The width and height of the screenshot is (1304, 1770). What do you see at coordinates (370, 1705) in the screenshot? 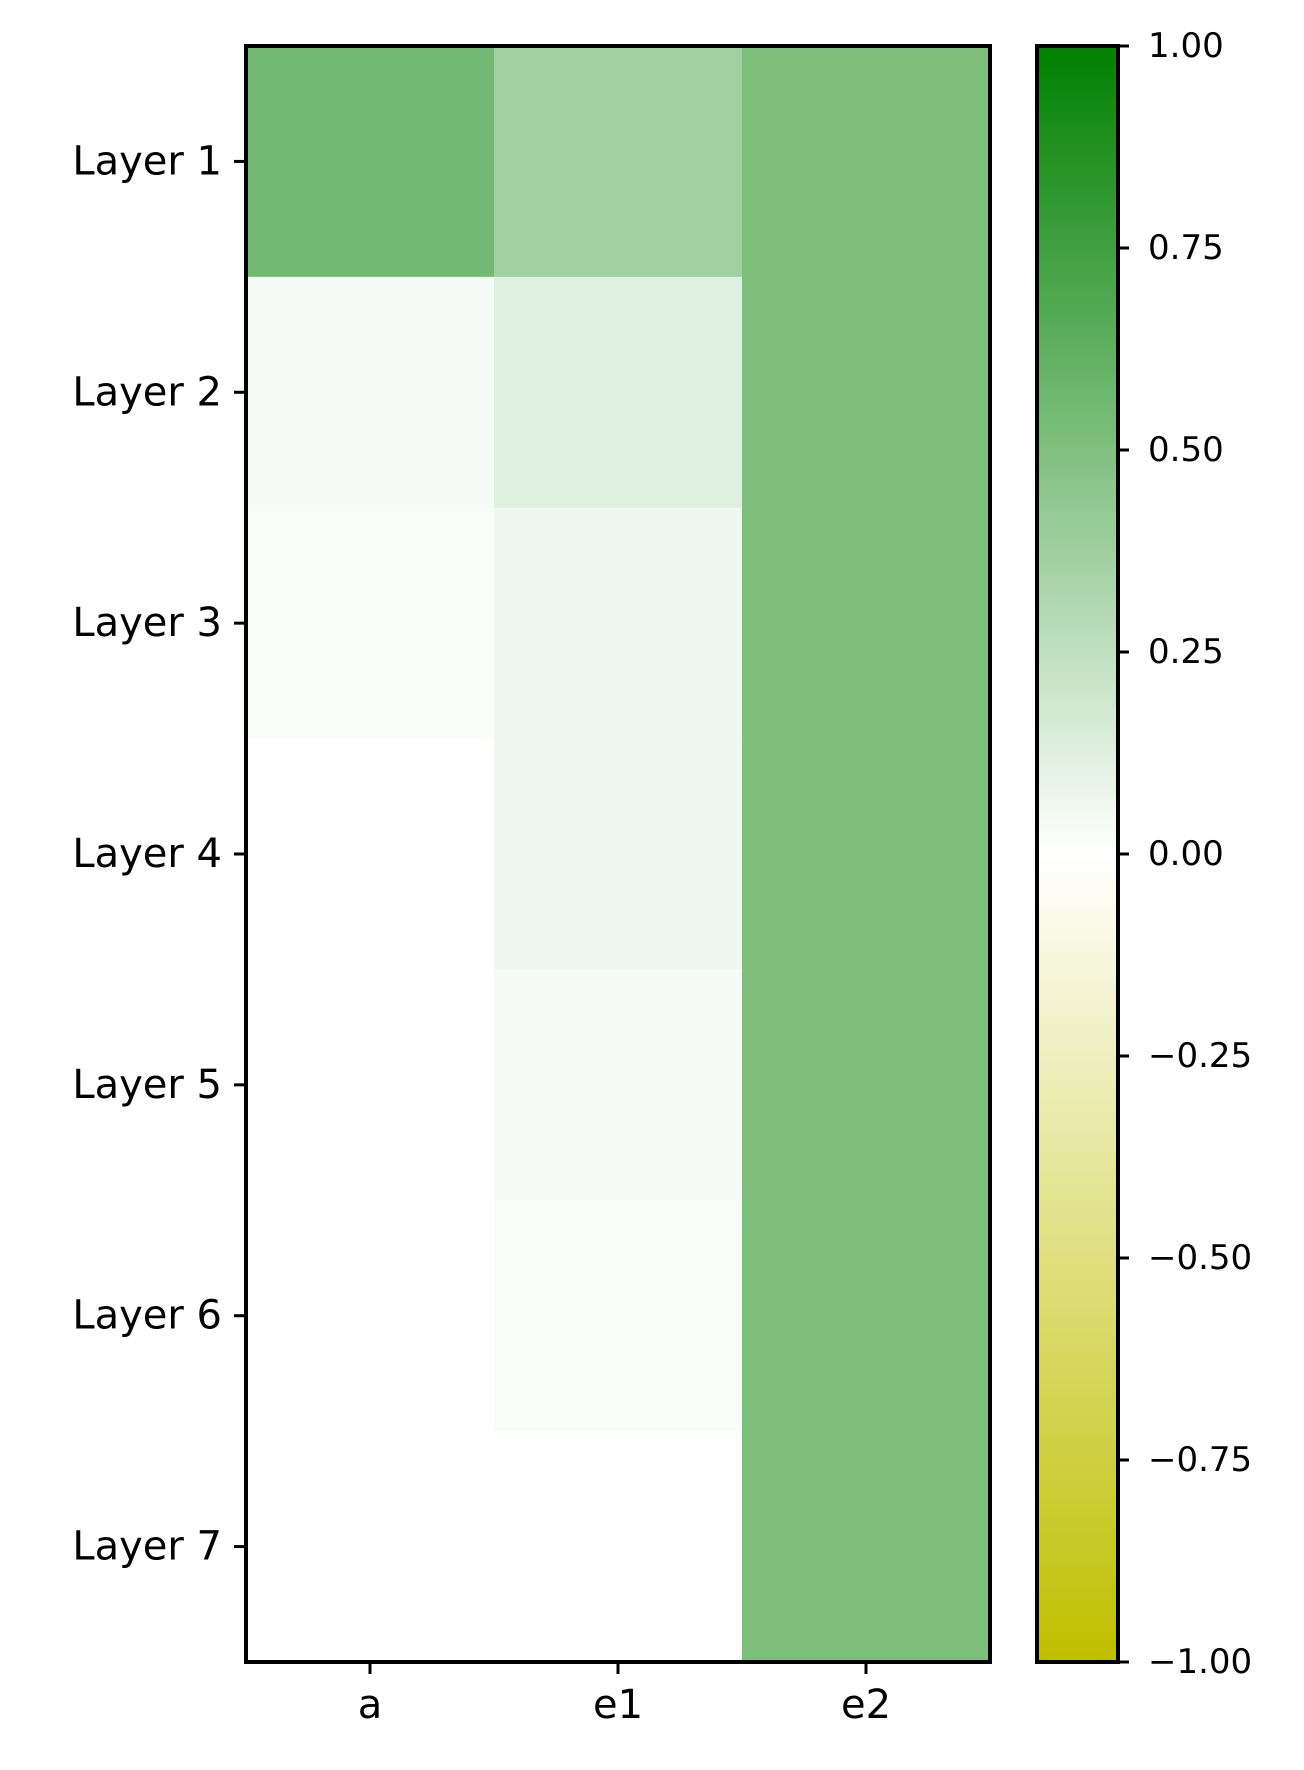
I see `x-tick-label: a` at bounding box center [370, 1705].